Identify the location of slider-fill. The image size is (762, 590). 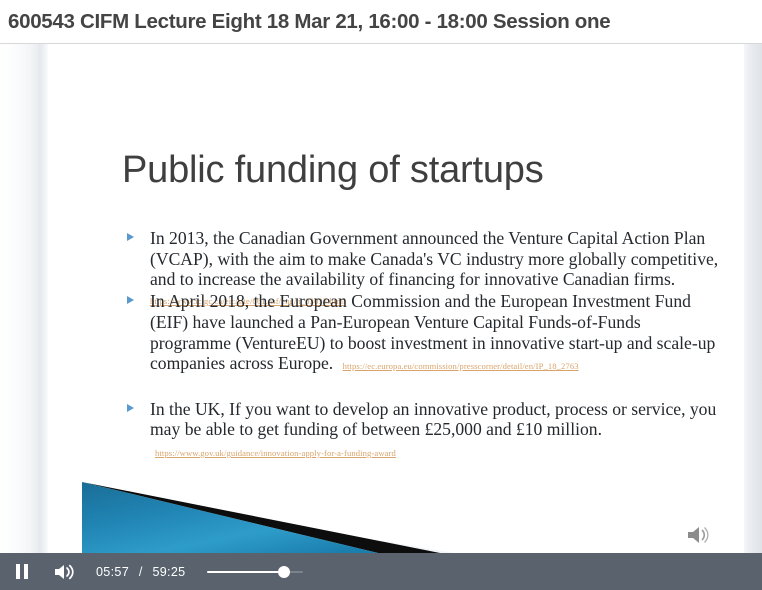
(246, 571).